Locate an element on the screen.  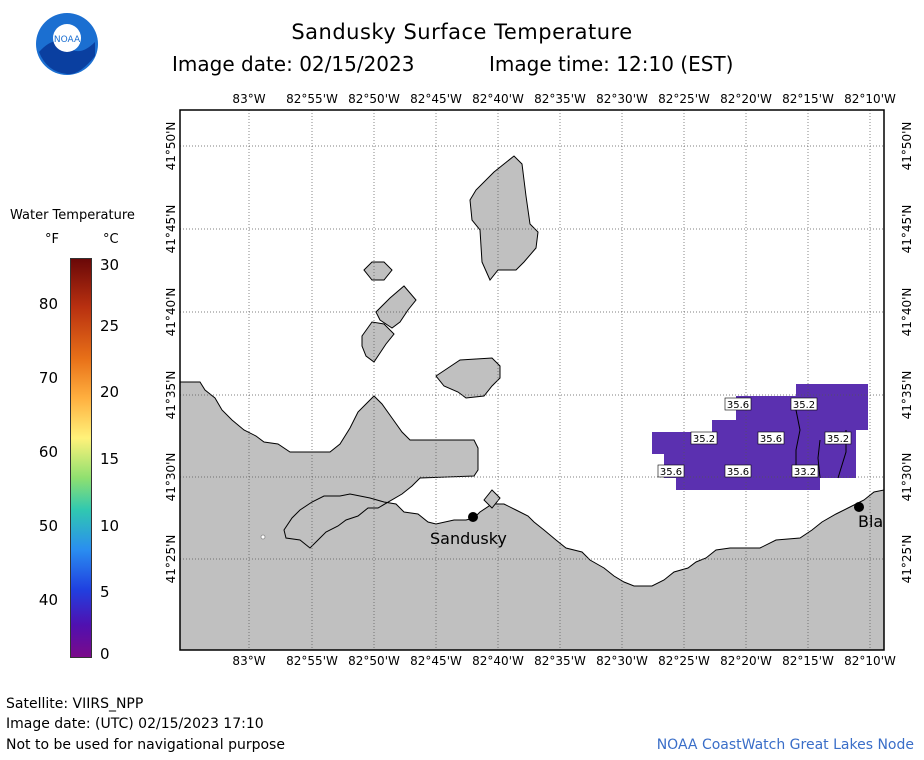
legend-unit-c: °C is located at coordinates (111, 239).